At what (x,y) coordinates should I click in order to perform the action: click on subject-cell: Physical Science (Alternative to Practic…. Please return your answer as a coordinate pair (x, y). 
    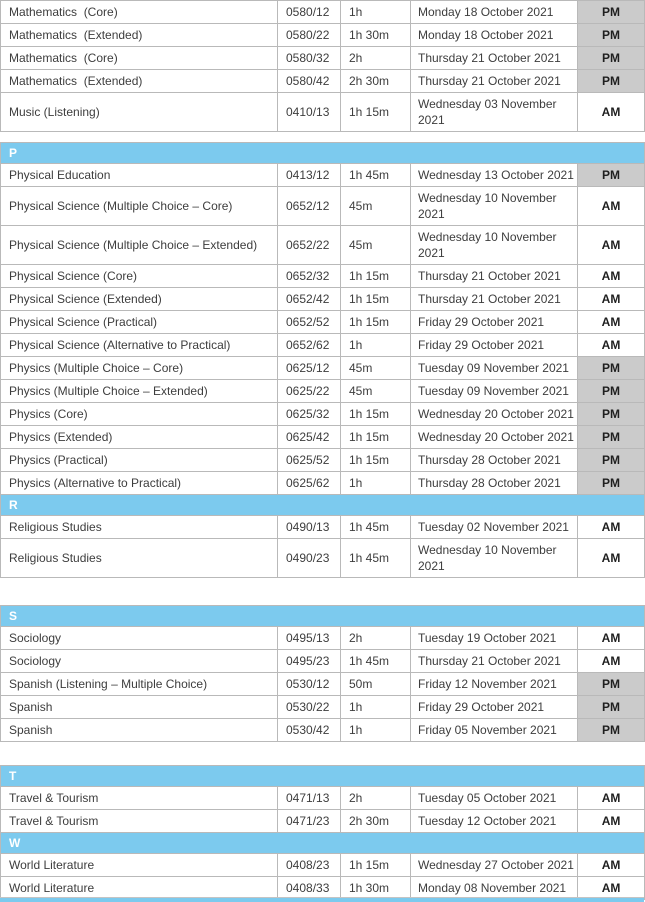
    Looking at the image, I should click on (139, 345).